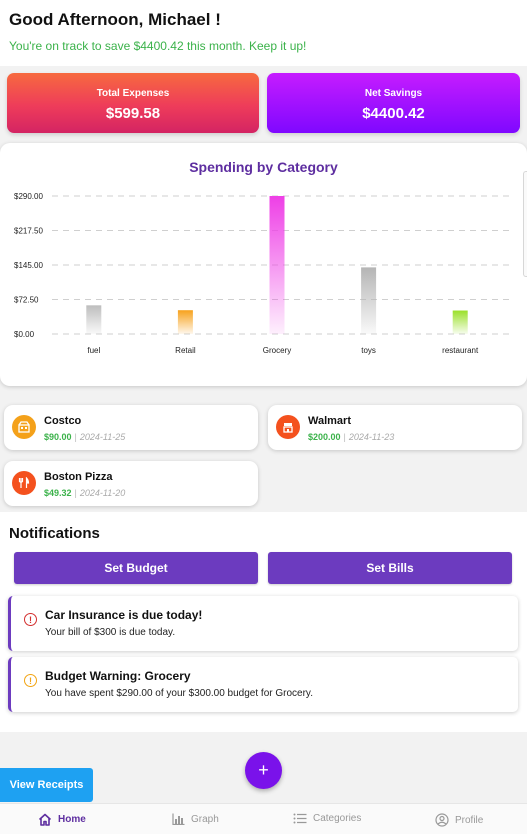  I want to click on nav-label: Graph, so click(205, 819).